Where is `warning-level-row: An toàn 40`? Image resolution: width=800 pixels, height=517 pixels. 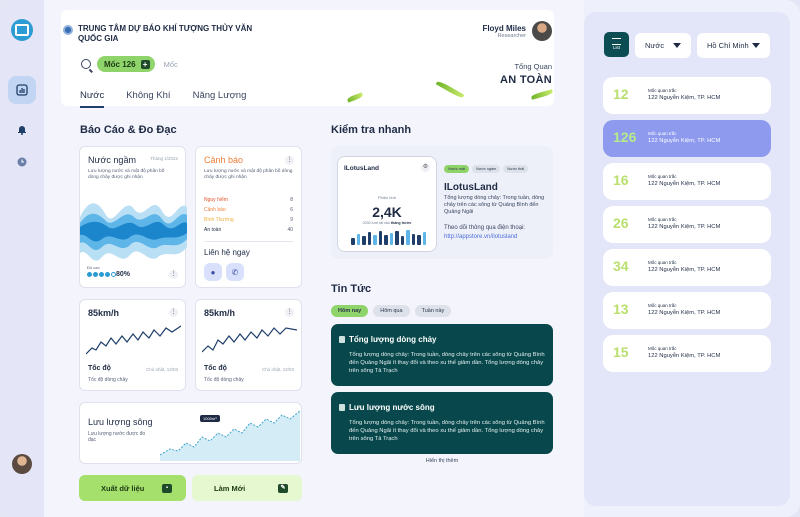
warning-level-row: An toàn 40 is located at coordinates (248, 230).